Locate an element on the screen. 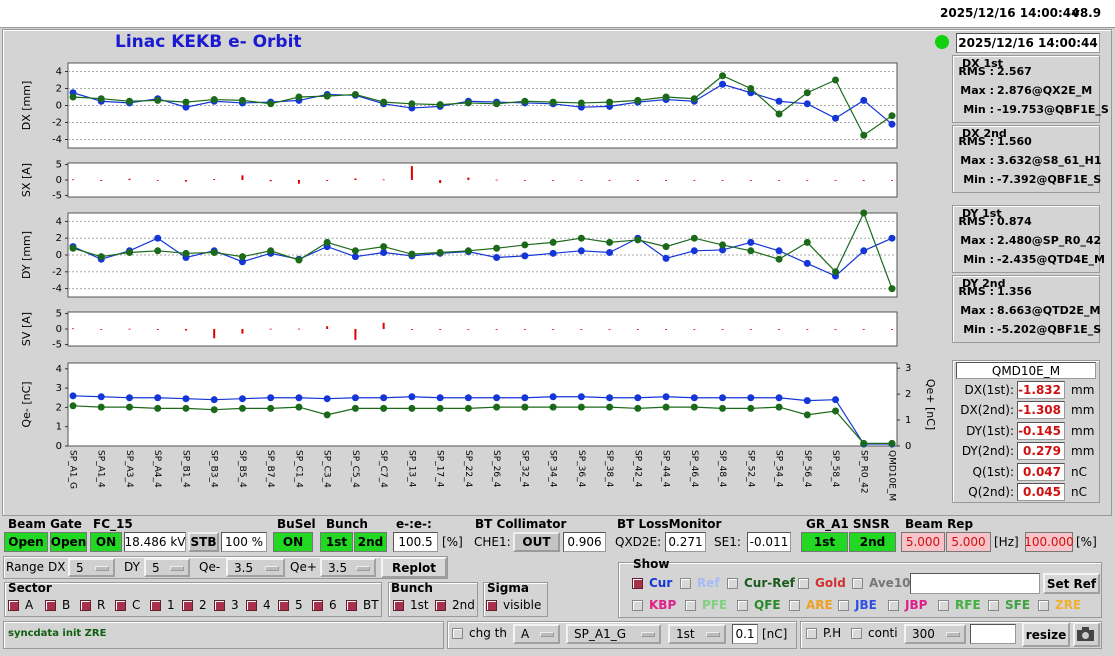  readout: 0.906 is located at coordinates (584, 542).